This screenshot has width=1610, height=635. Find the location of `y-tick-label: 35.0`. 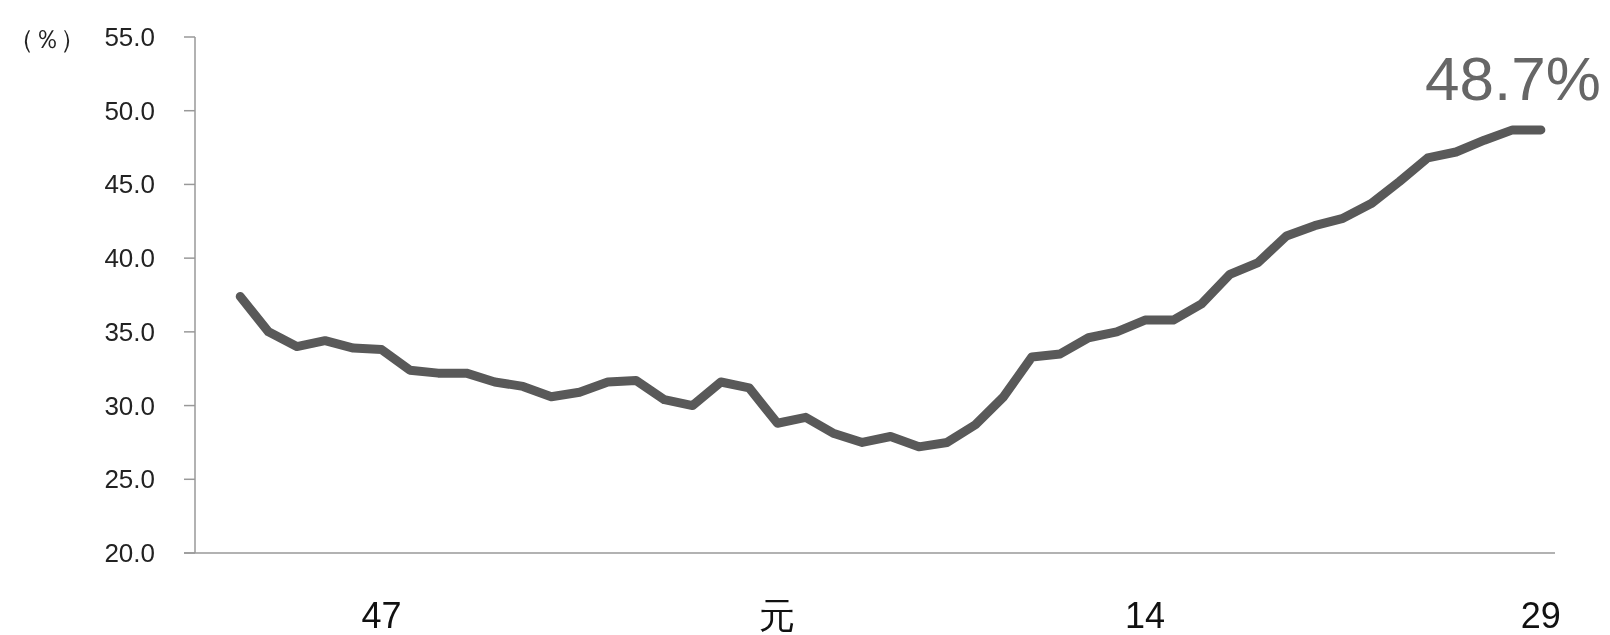

y-tick-label: 35.0 is located at coordinates (129, 331).